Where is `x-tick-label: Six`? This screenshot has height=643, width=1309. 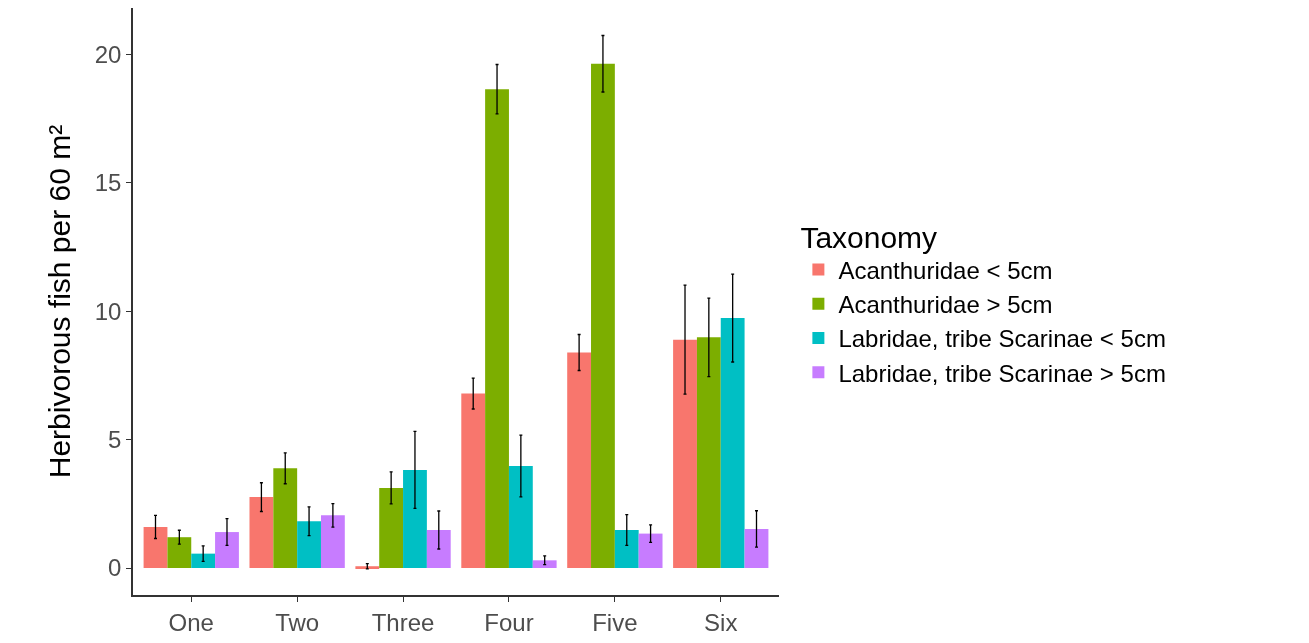
x-tick-label: Six is located at coordinates (721, 622).